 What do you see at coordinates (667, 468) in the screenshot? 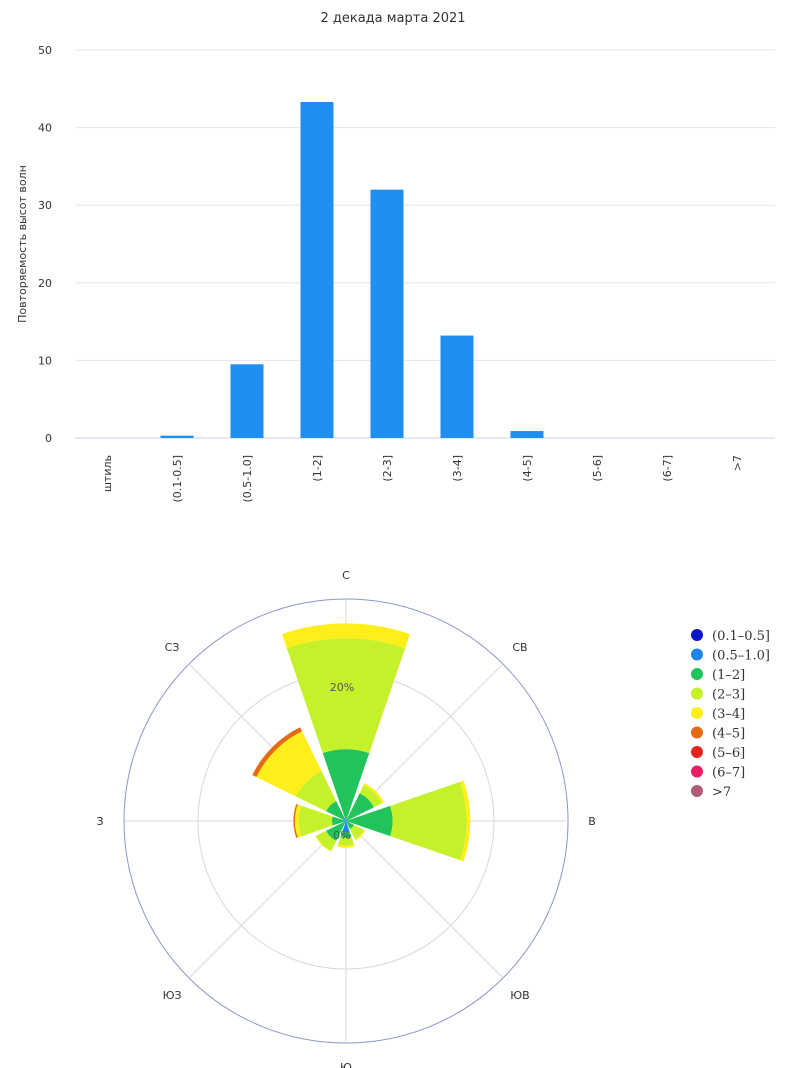
I see `x-tick-label: (6-7]` at bounding box center [667, 468].